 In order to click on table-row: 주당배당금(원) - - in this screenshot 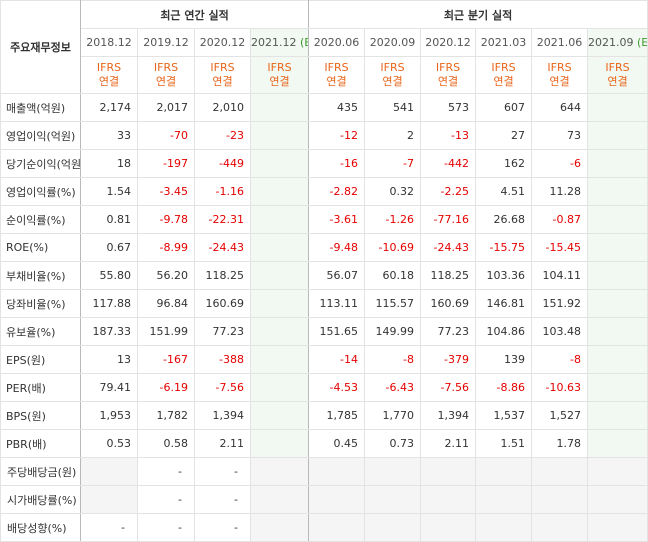, I will do `click(324, 471)`.